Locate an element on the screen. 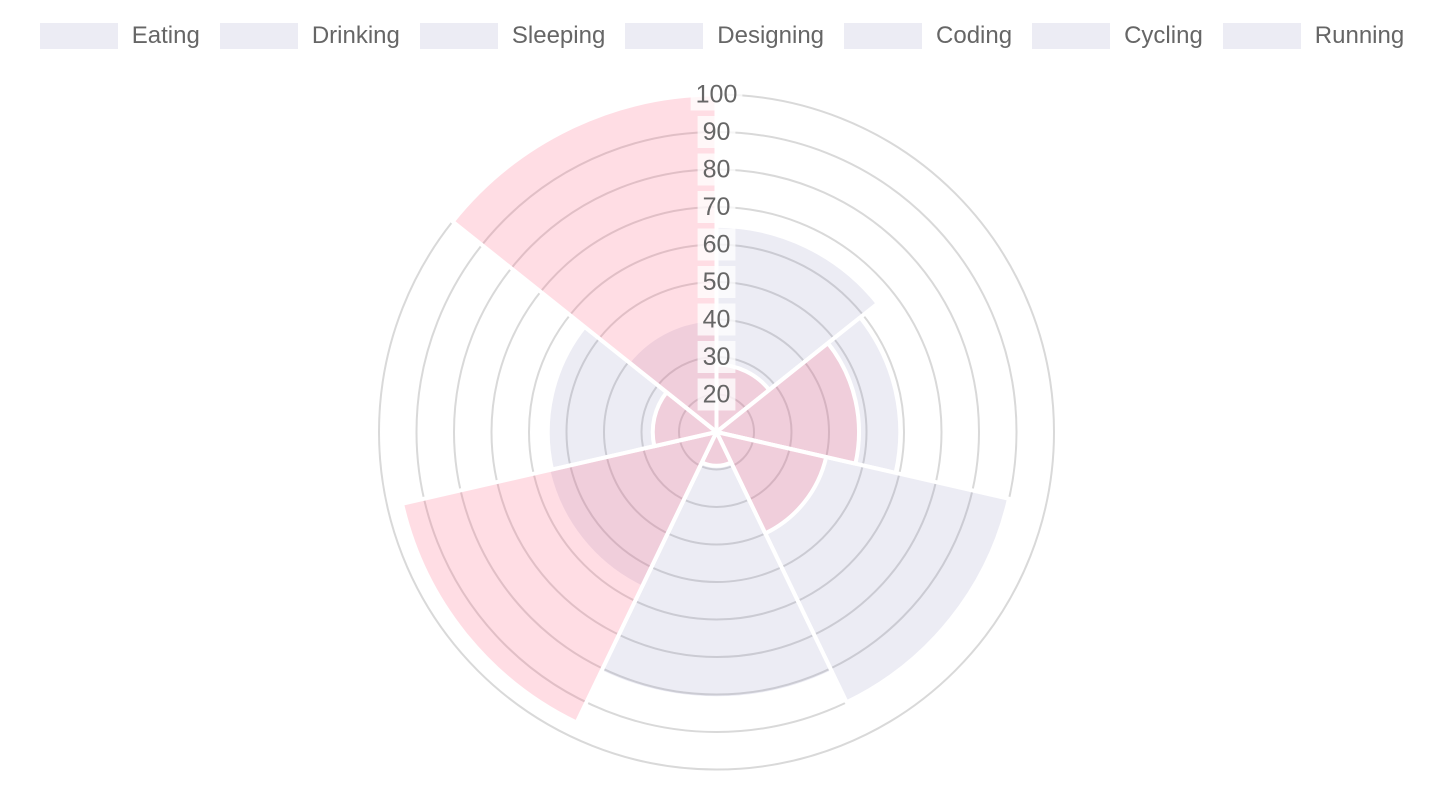 Image resolution: width=1444 pixels, height=794 pixels. tick-label-70: 70 is located at coordinates (716, 207).